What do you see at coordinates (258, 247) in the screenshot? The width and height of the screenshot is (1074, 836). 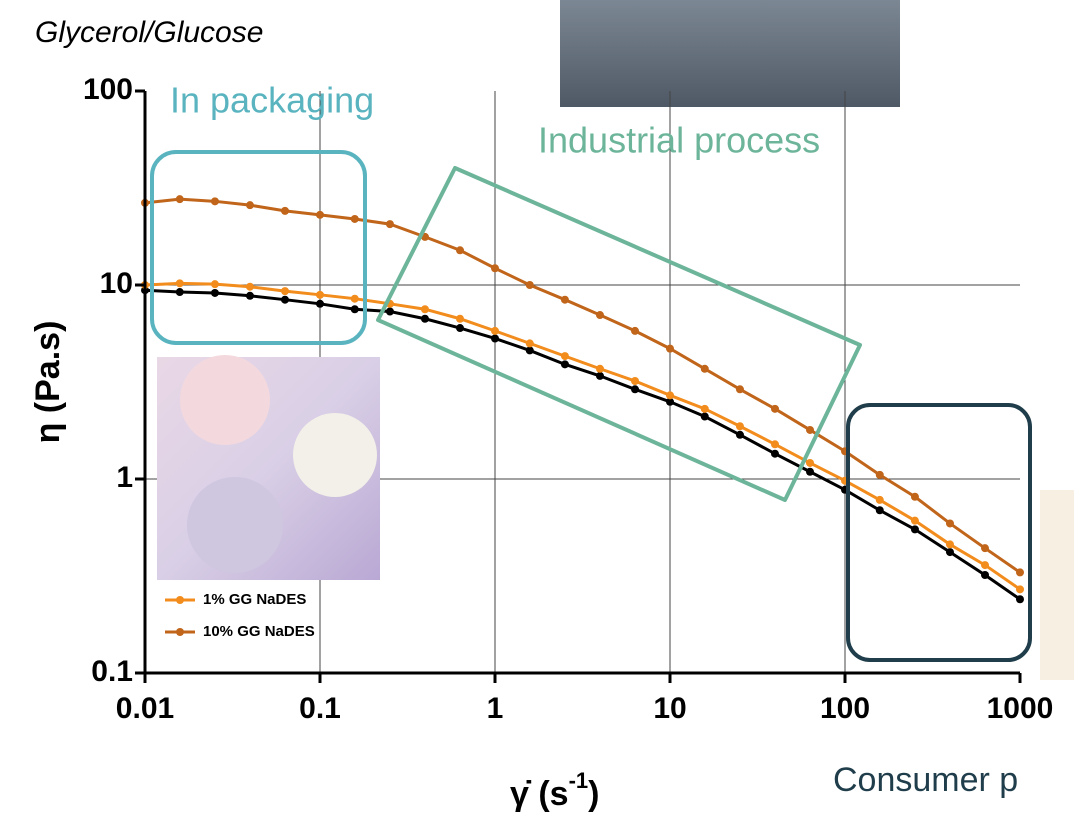 I see `packaging-box` at bounding box center [258, 247].